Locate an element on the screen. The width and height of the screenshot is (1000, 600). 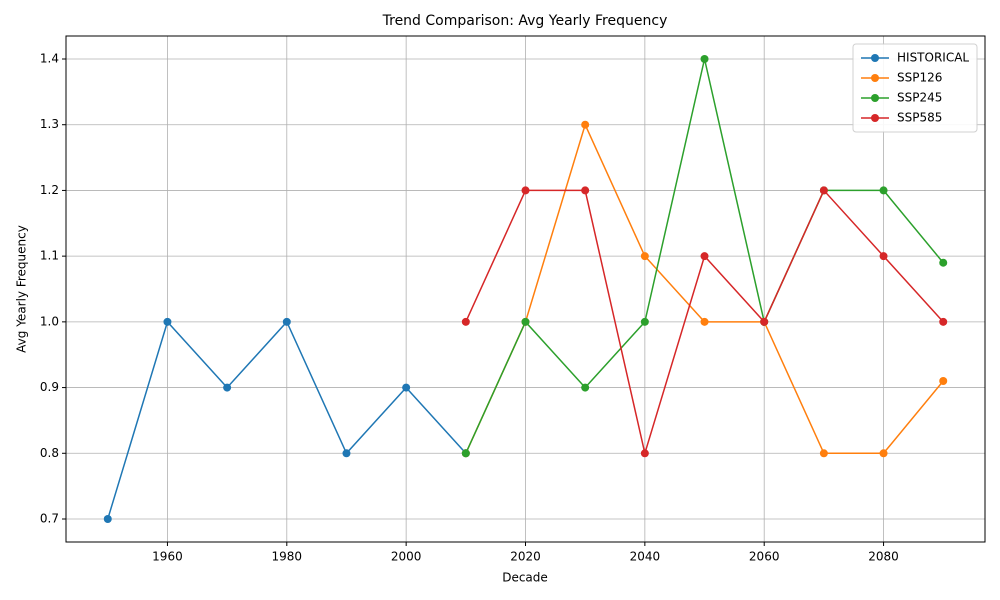
x-tick-label: 1960 is located at coordinates (167, 557).